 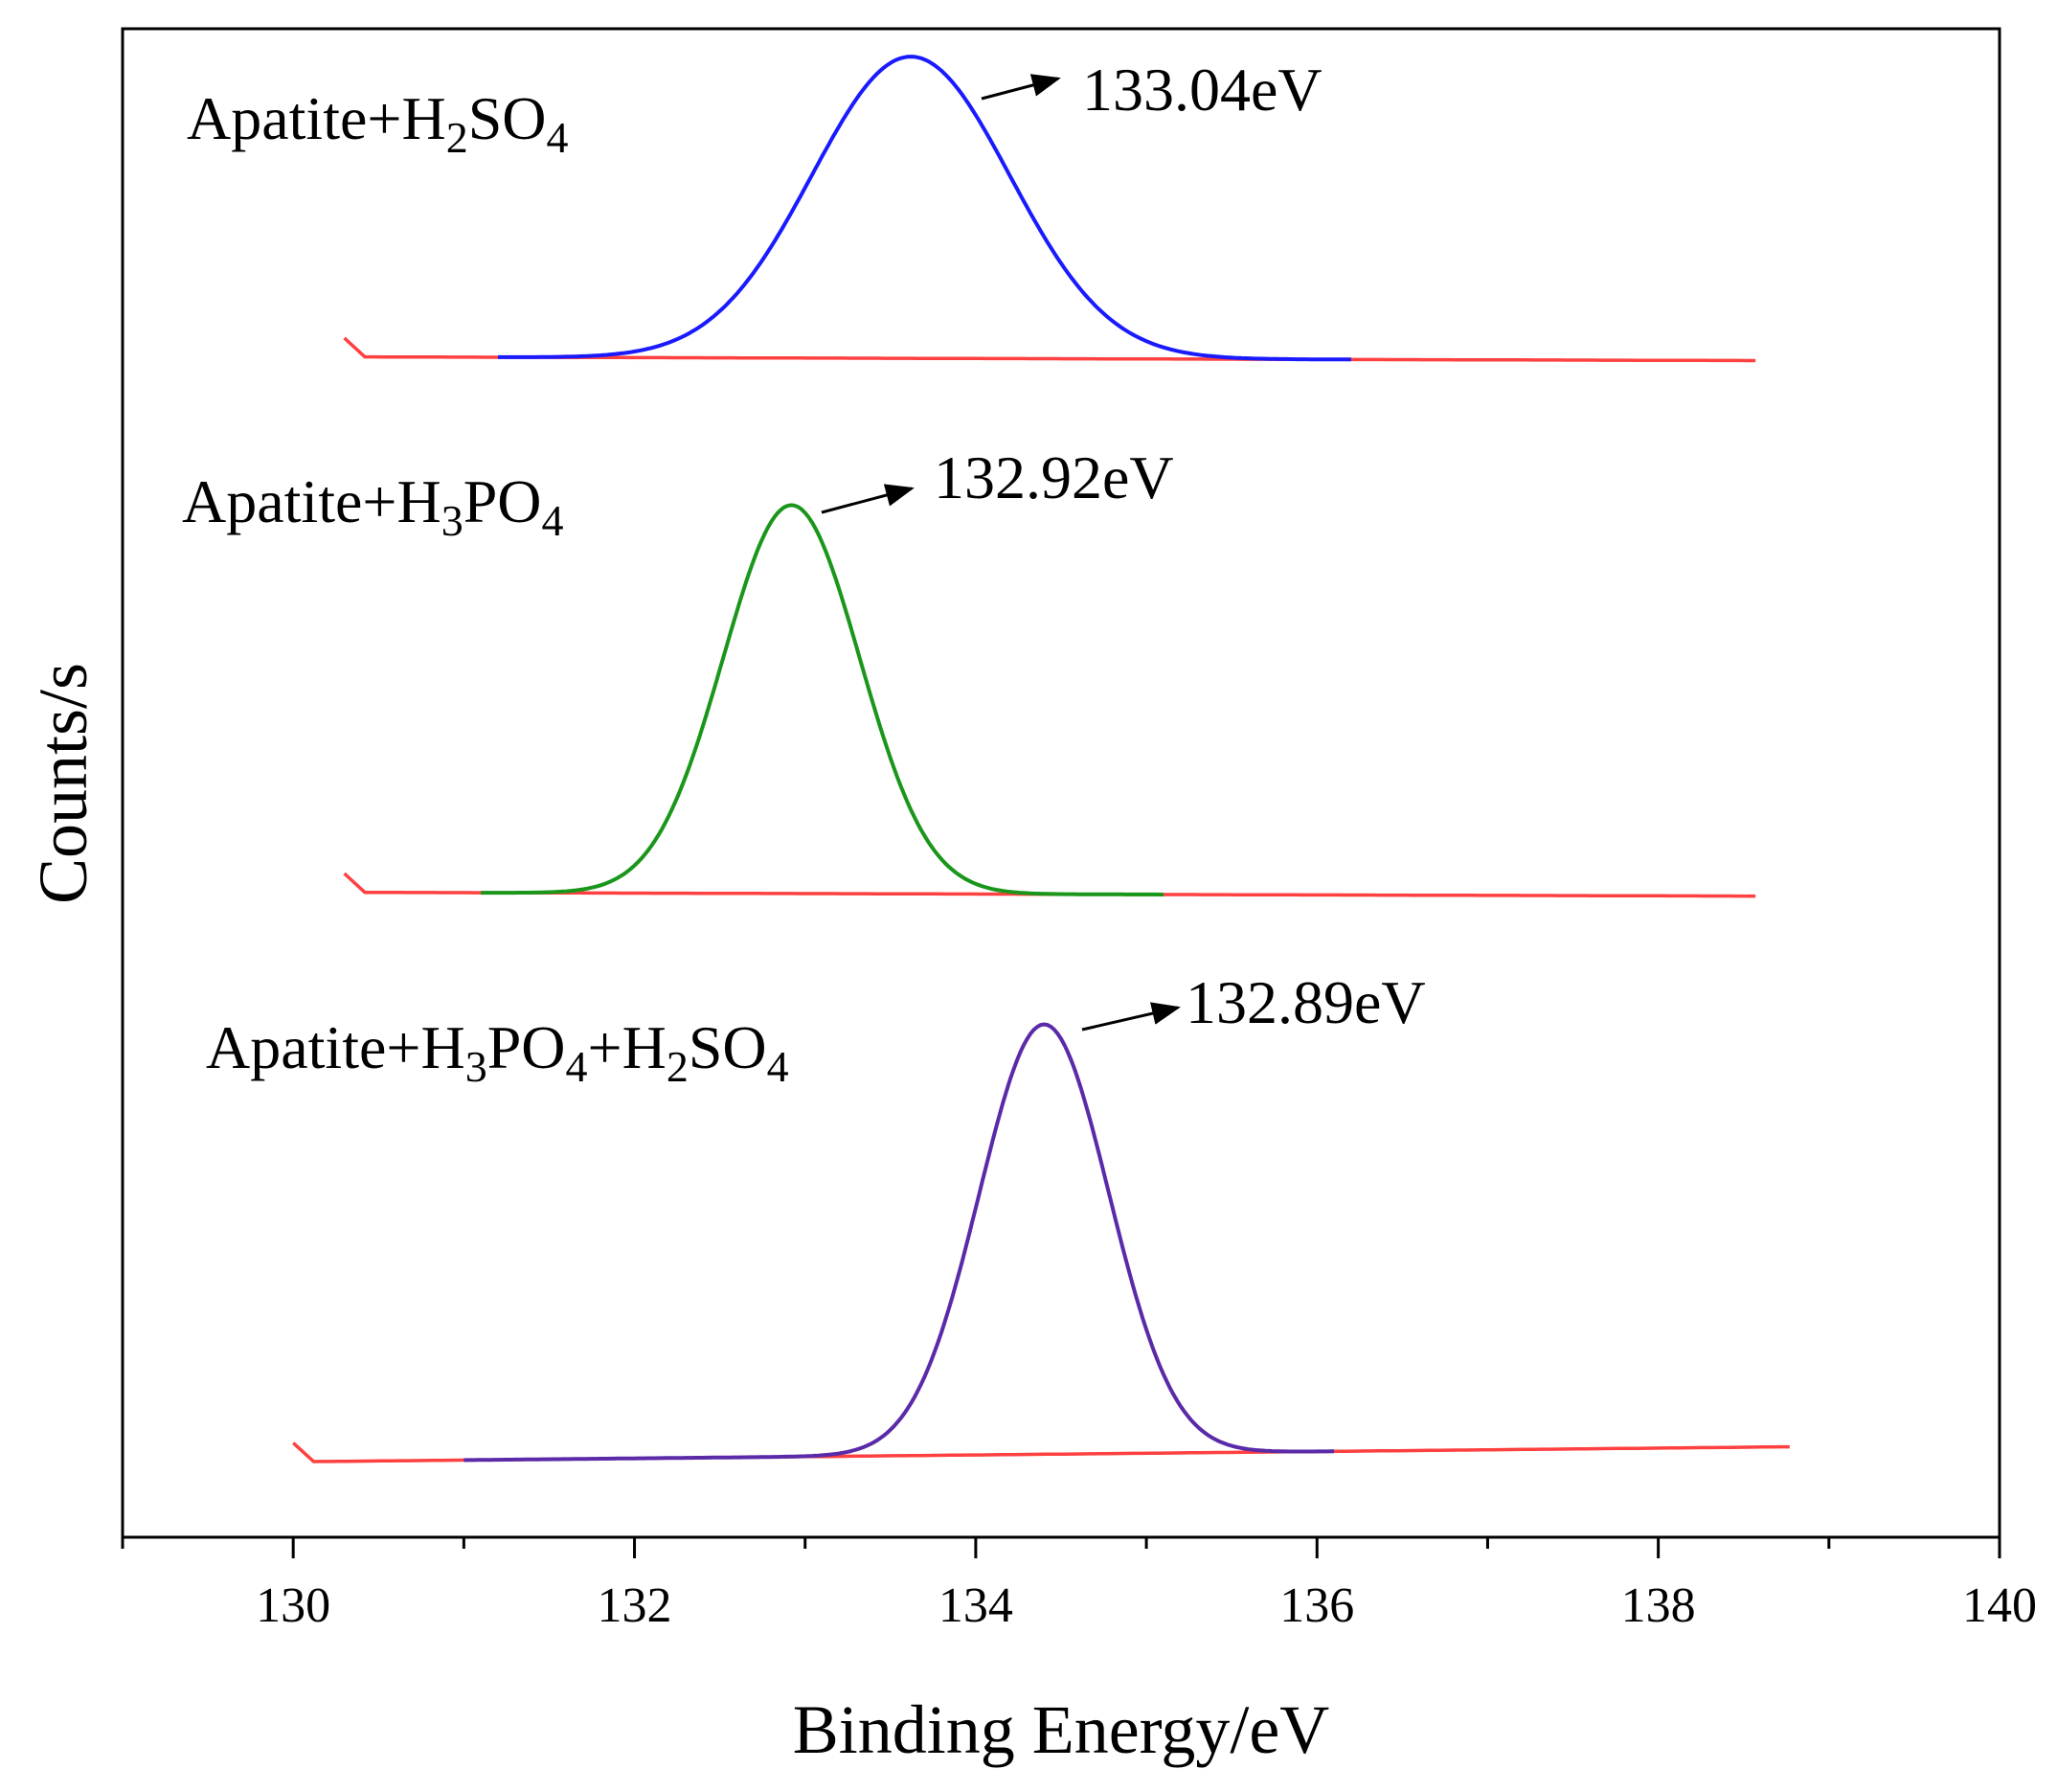 What do you see at coordinates (1202, 90) in the screenshot?
I see `peak-label-1: 133.04eV` at bounding box center [1202, 90].